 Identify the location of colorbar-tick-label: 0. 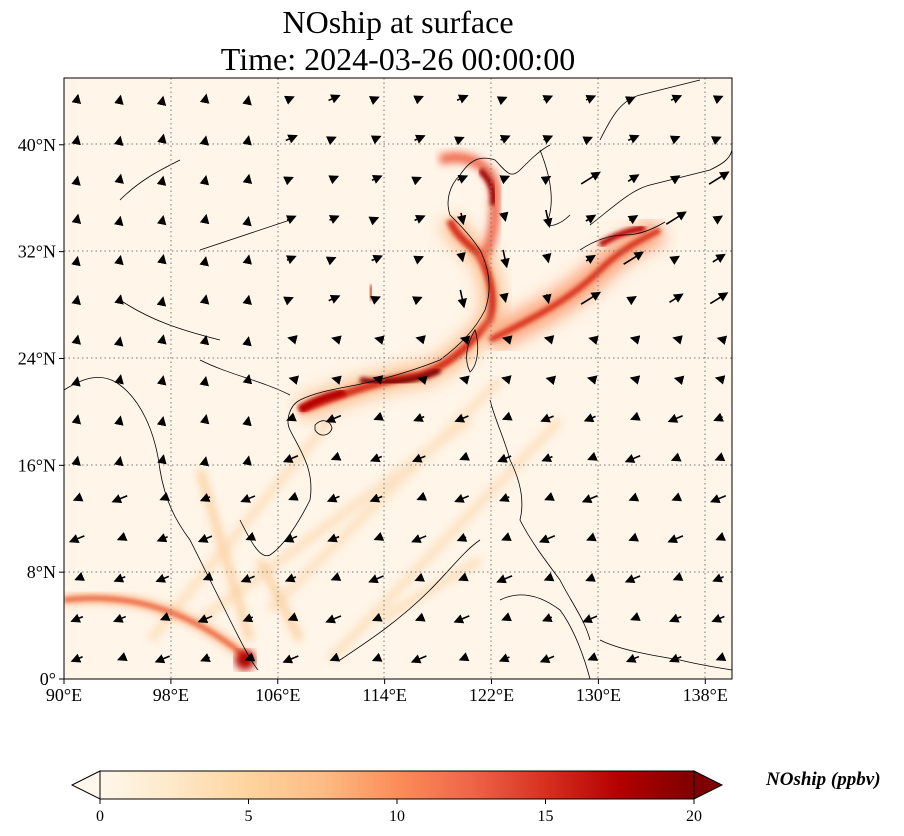
(100, 816).